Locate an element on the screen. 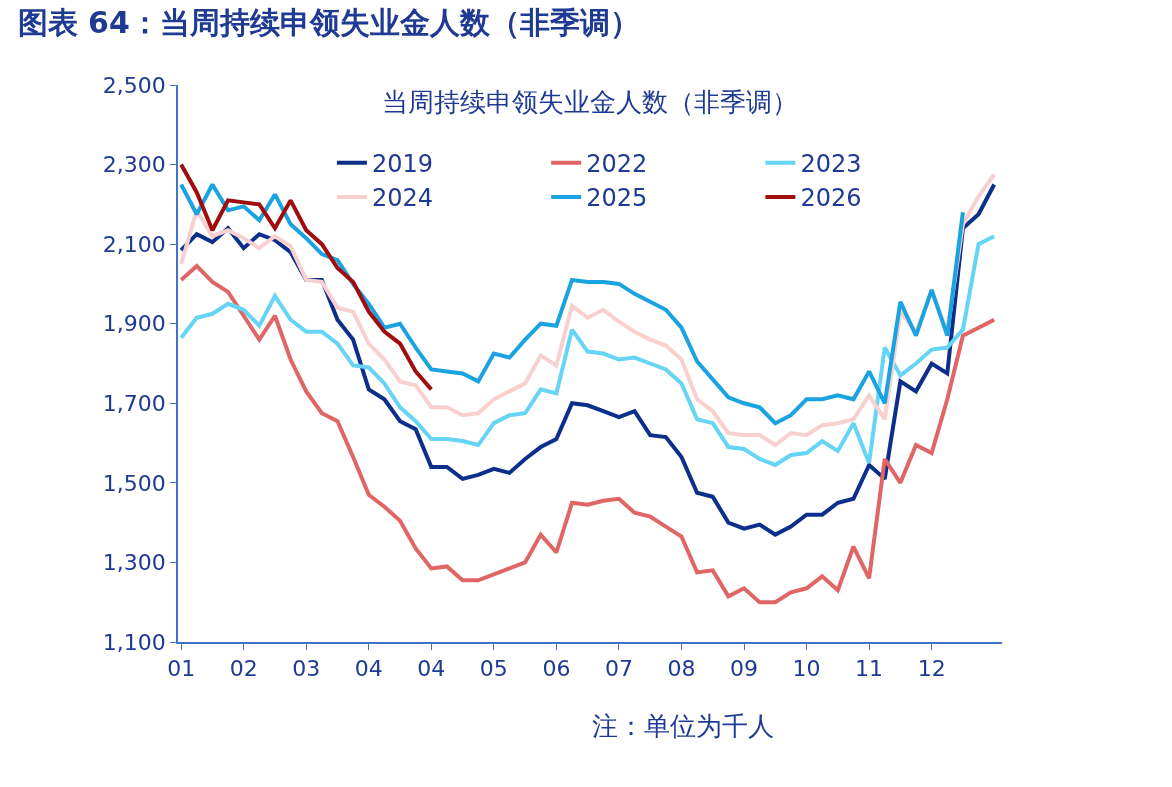 This screenshot has height=787, width=1172. legend-label: 2019 is located at coordinates (402, 164).